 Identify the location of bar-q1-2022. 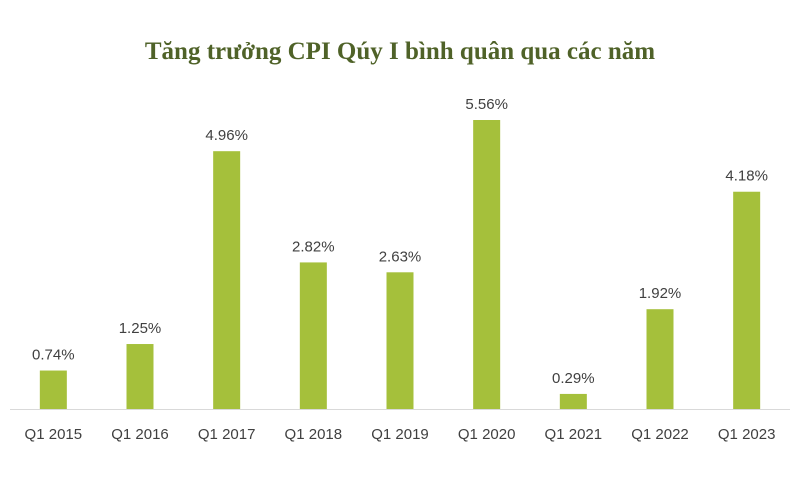
(660, 359).